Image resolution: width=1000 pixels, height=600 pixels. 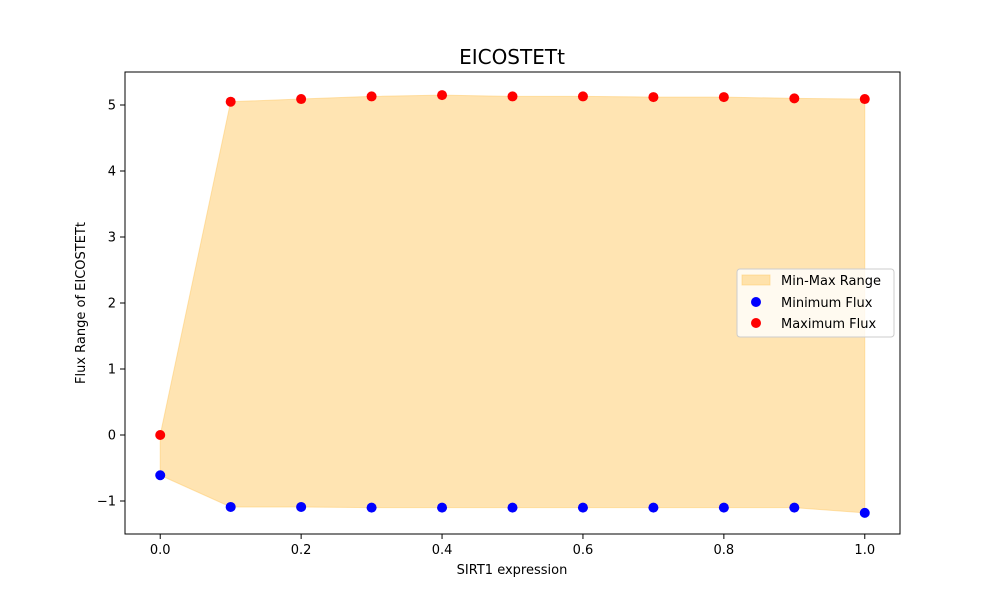 What do you see at coordinates (512, 57) in the screenshot?
I see `chart-title: EICOSTETt` at bounding box center [512, 57].